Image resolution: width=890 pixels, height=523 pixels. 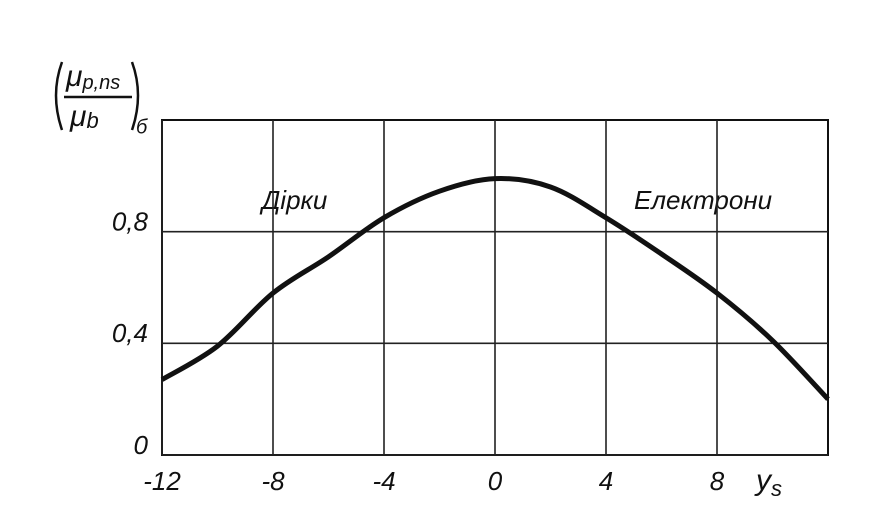 What do you see at coordinates (141, 445) in the screenshot?
I see `y-tick-label: 0` at bounding box center [141, 445].